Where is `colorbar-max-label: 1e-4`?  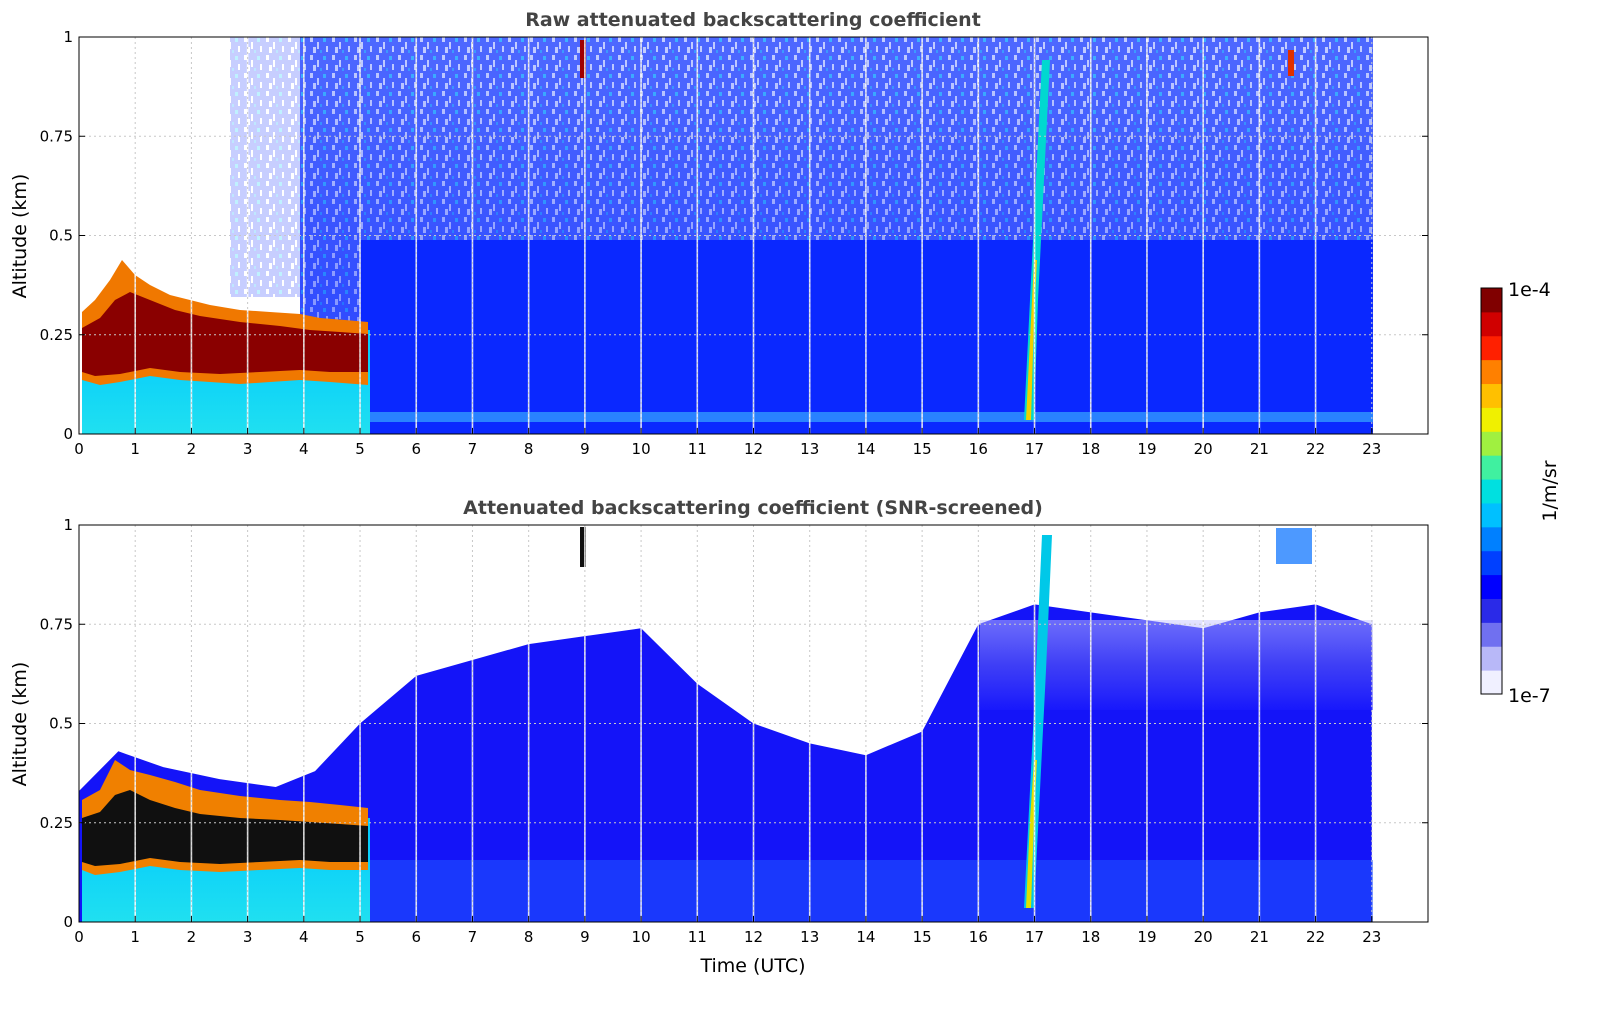
colorbar-max-label: 1e-4 is located at coordinates (1529, 290).